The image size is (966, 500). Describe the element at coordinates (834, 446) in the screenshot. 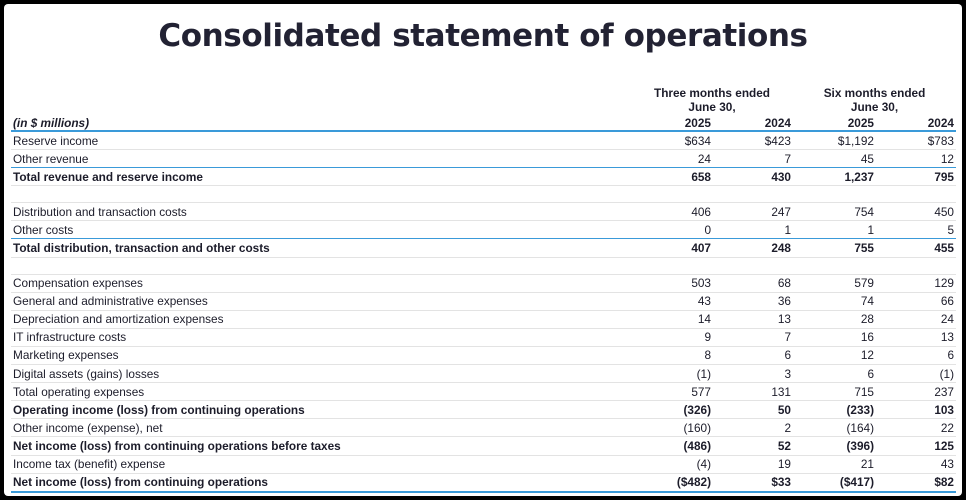

I see `row-value: (396)` at that location.